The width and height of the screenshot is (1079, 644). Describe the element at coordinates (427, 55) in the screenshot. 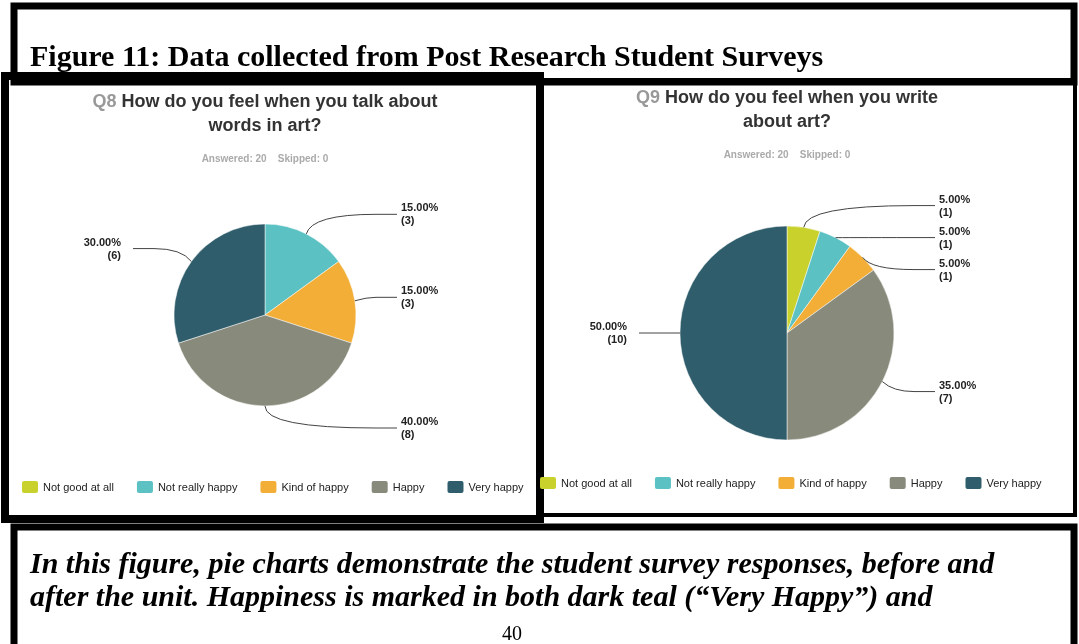

I see `caption: Figure 11: Data collected from Post Research Student Surveys` at that location.